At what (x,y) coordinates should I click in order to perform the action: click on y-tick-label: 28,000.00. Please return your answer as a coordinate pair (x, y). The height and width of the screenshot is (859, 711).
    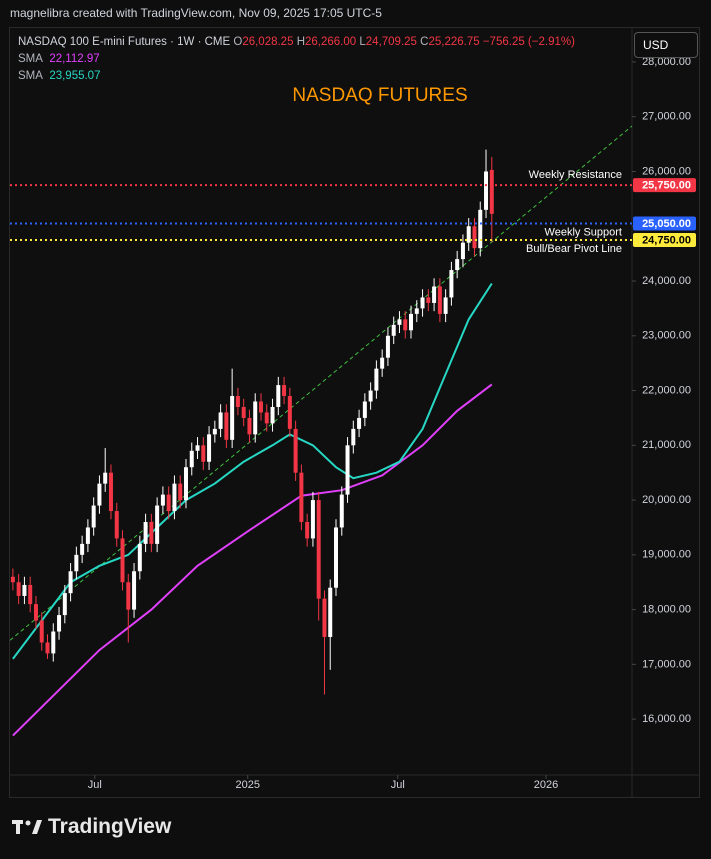
    Looking at the image, I should click on (666, 62).